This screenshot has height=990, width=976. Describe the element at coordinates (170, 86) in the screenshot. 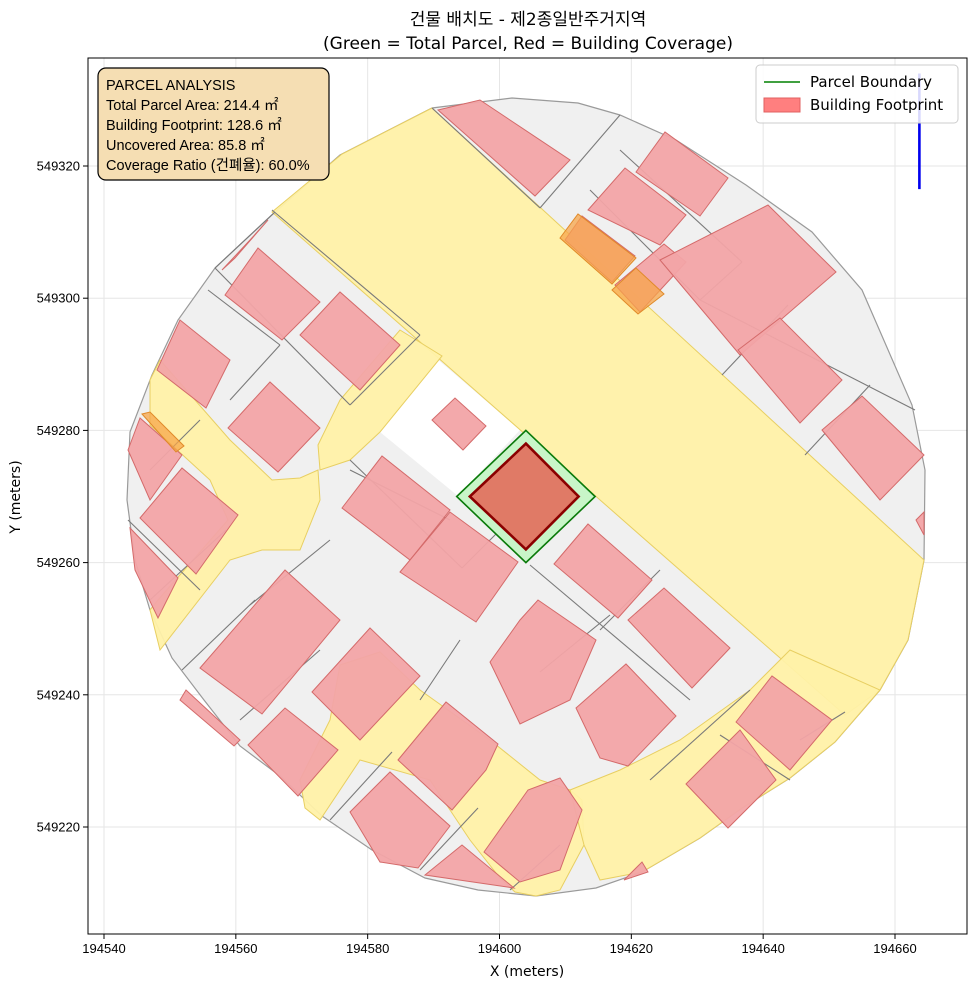

I see `info-title: PARCEL ANALYSIS` at that location.